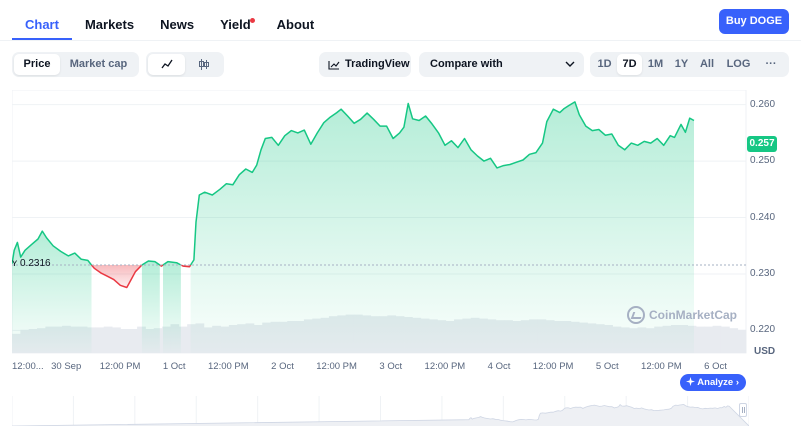 Image resolution: width=801 pixels, height=429 pixels. Describe the element at coordinates (636, 315) in the screenshot. I see `coinmarketcap-logo-icon` at that location.